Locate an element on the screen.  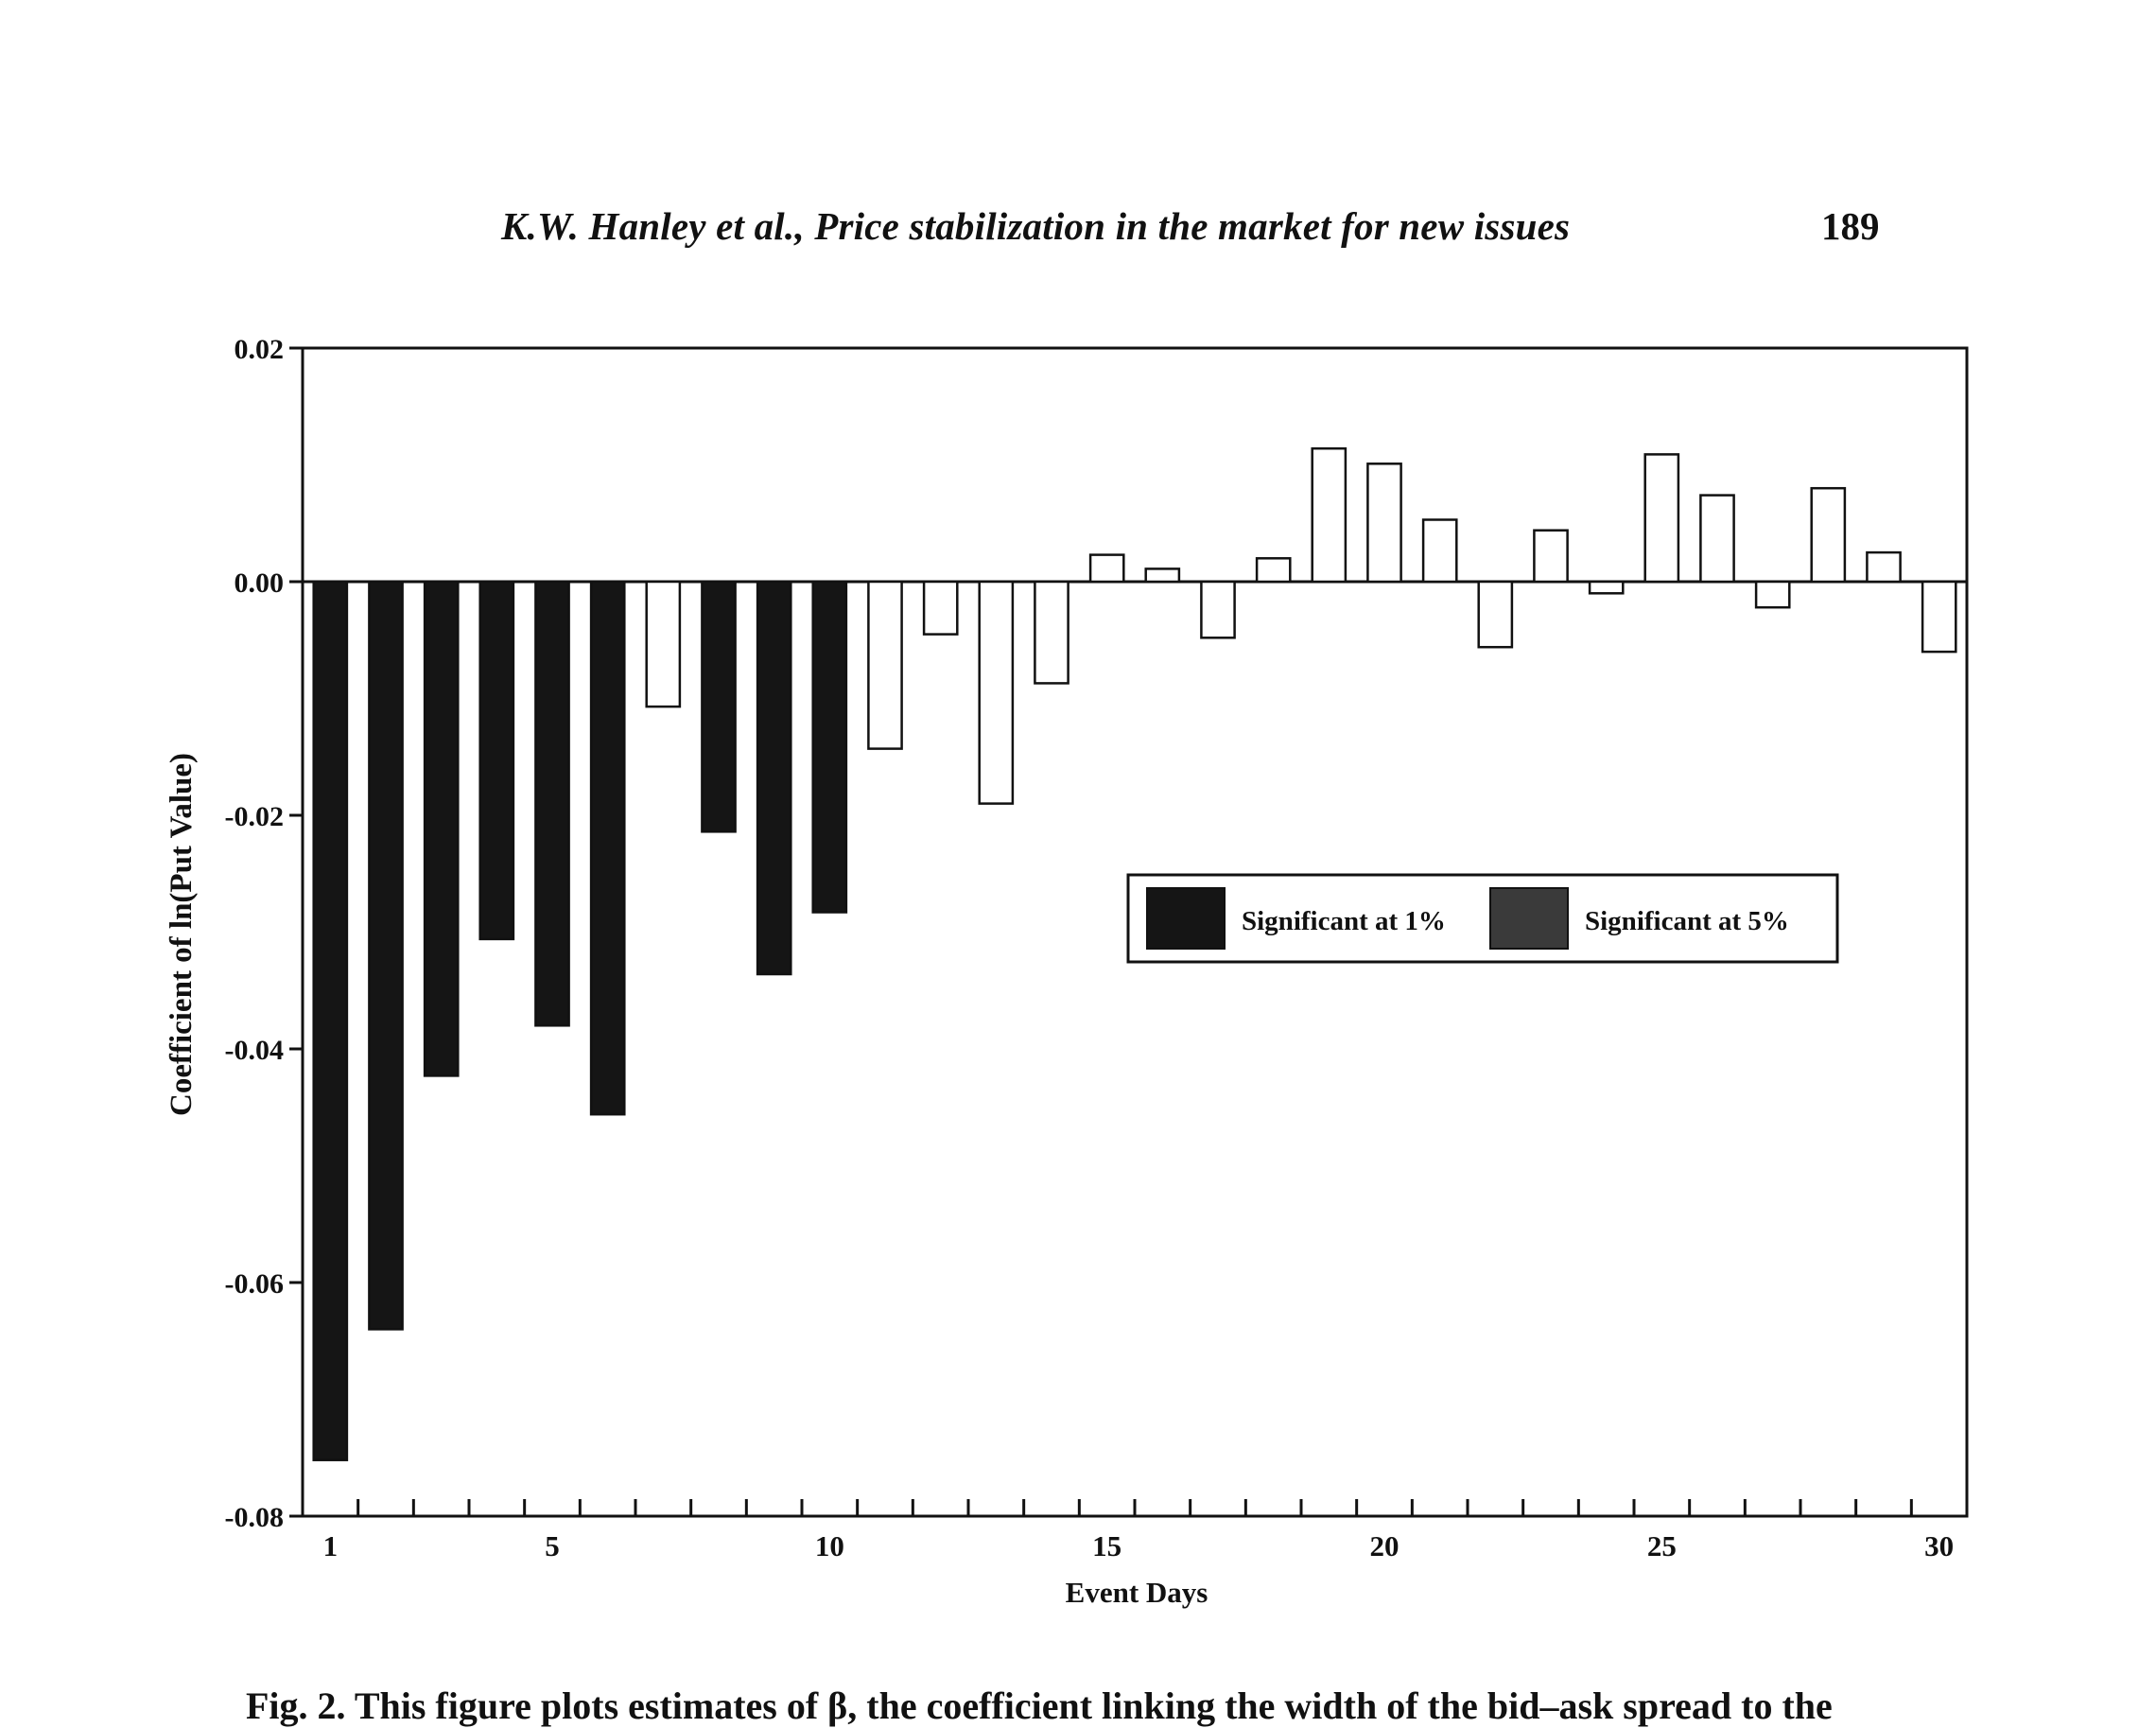
x-tick-label: 5 is located at coordinates (552, 1545).